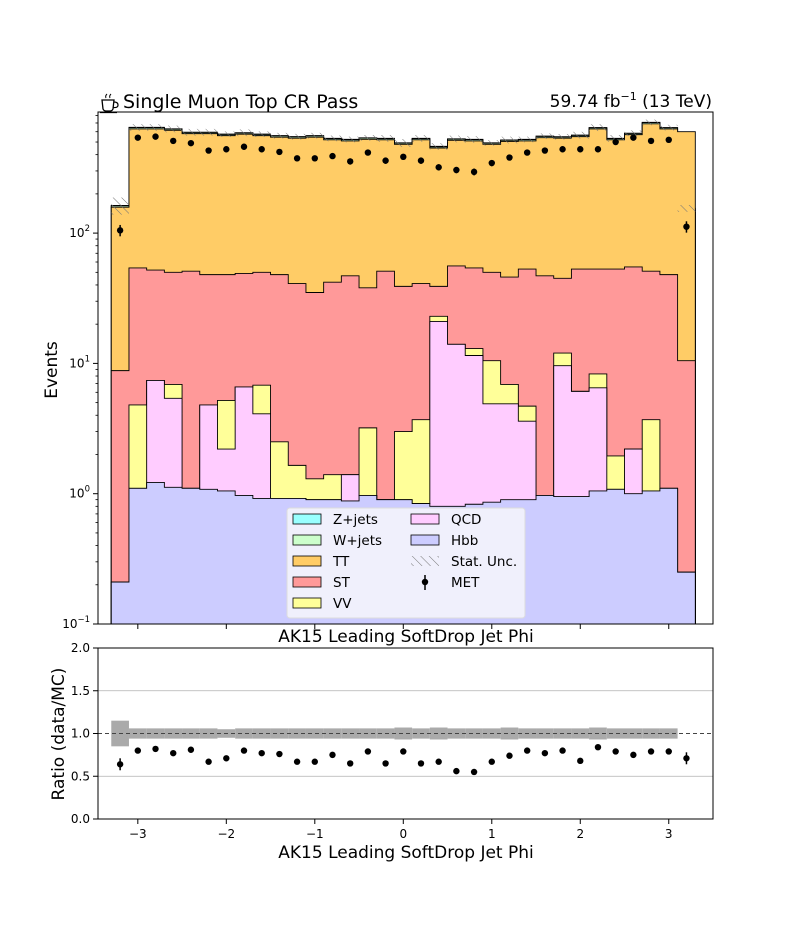  What do you see at coordinates (80, 776) in the screenshot?
I see `ratio-y-tick-label: 0.5` at bounding box center [80, 776].